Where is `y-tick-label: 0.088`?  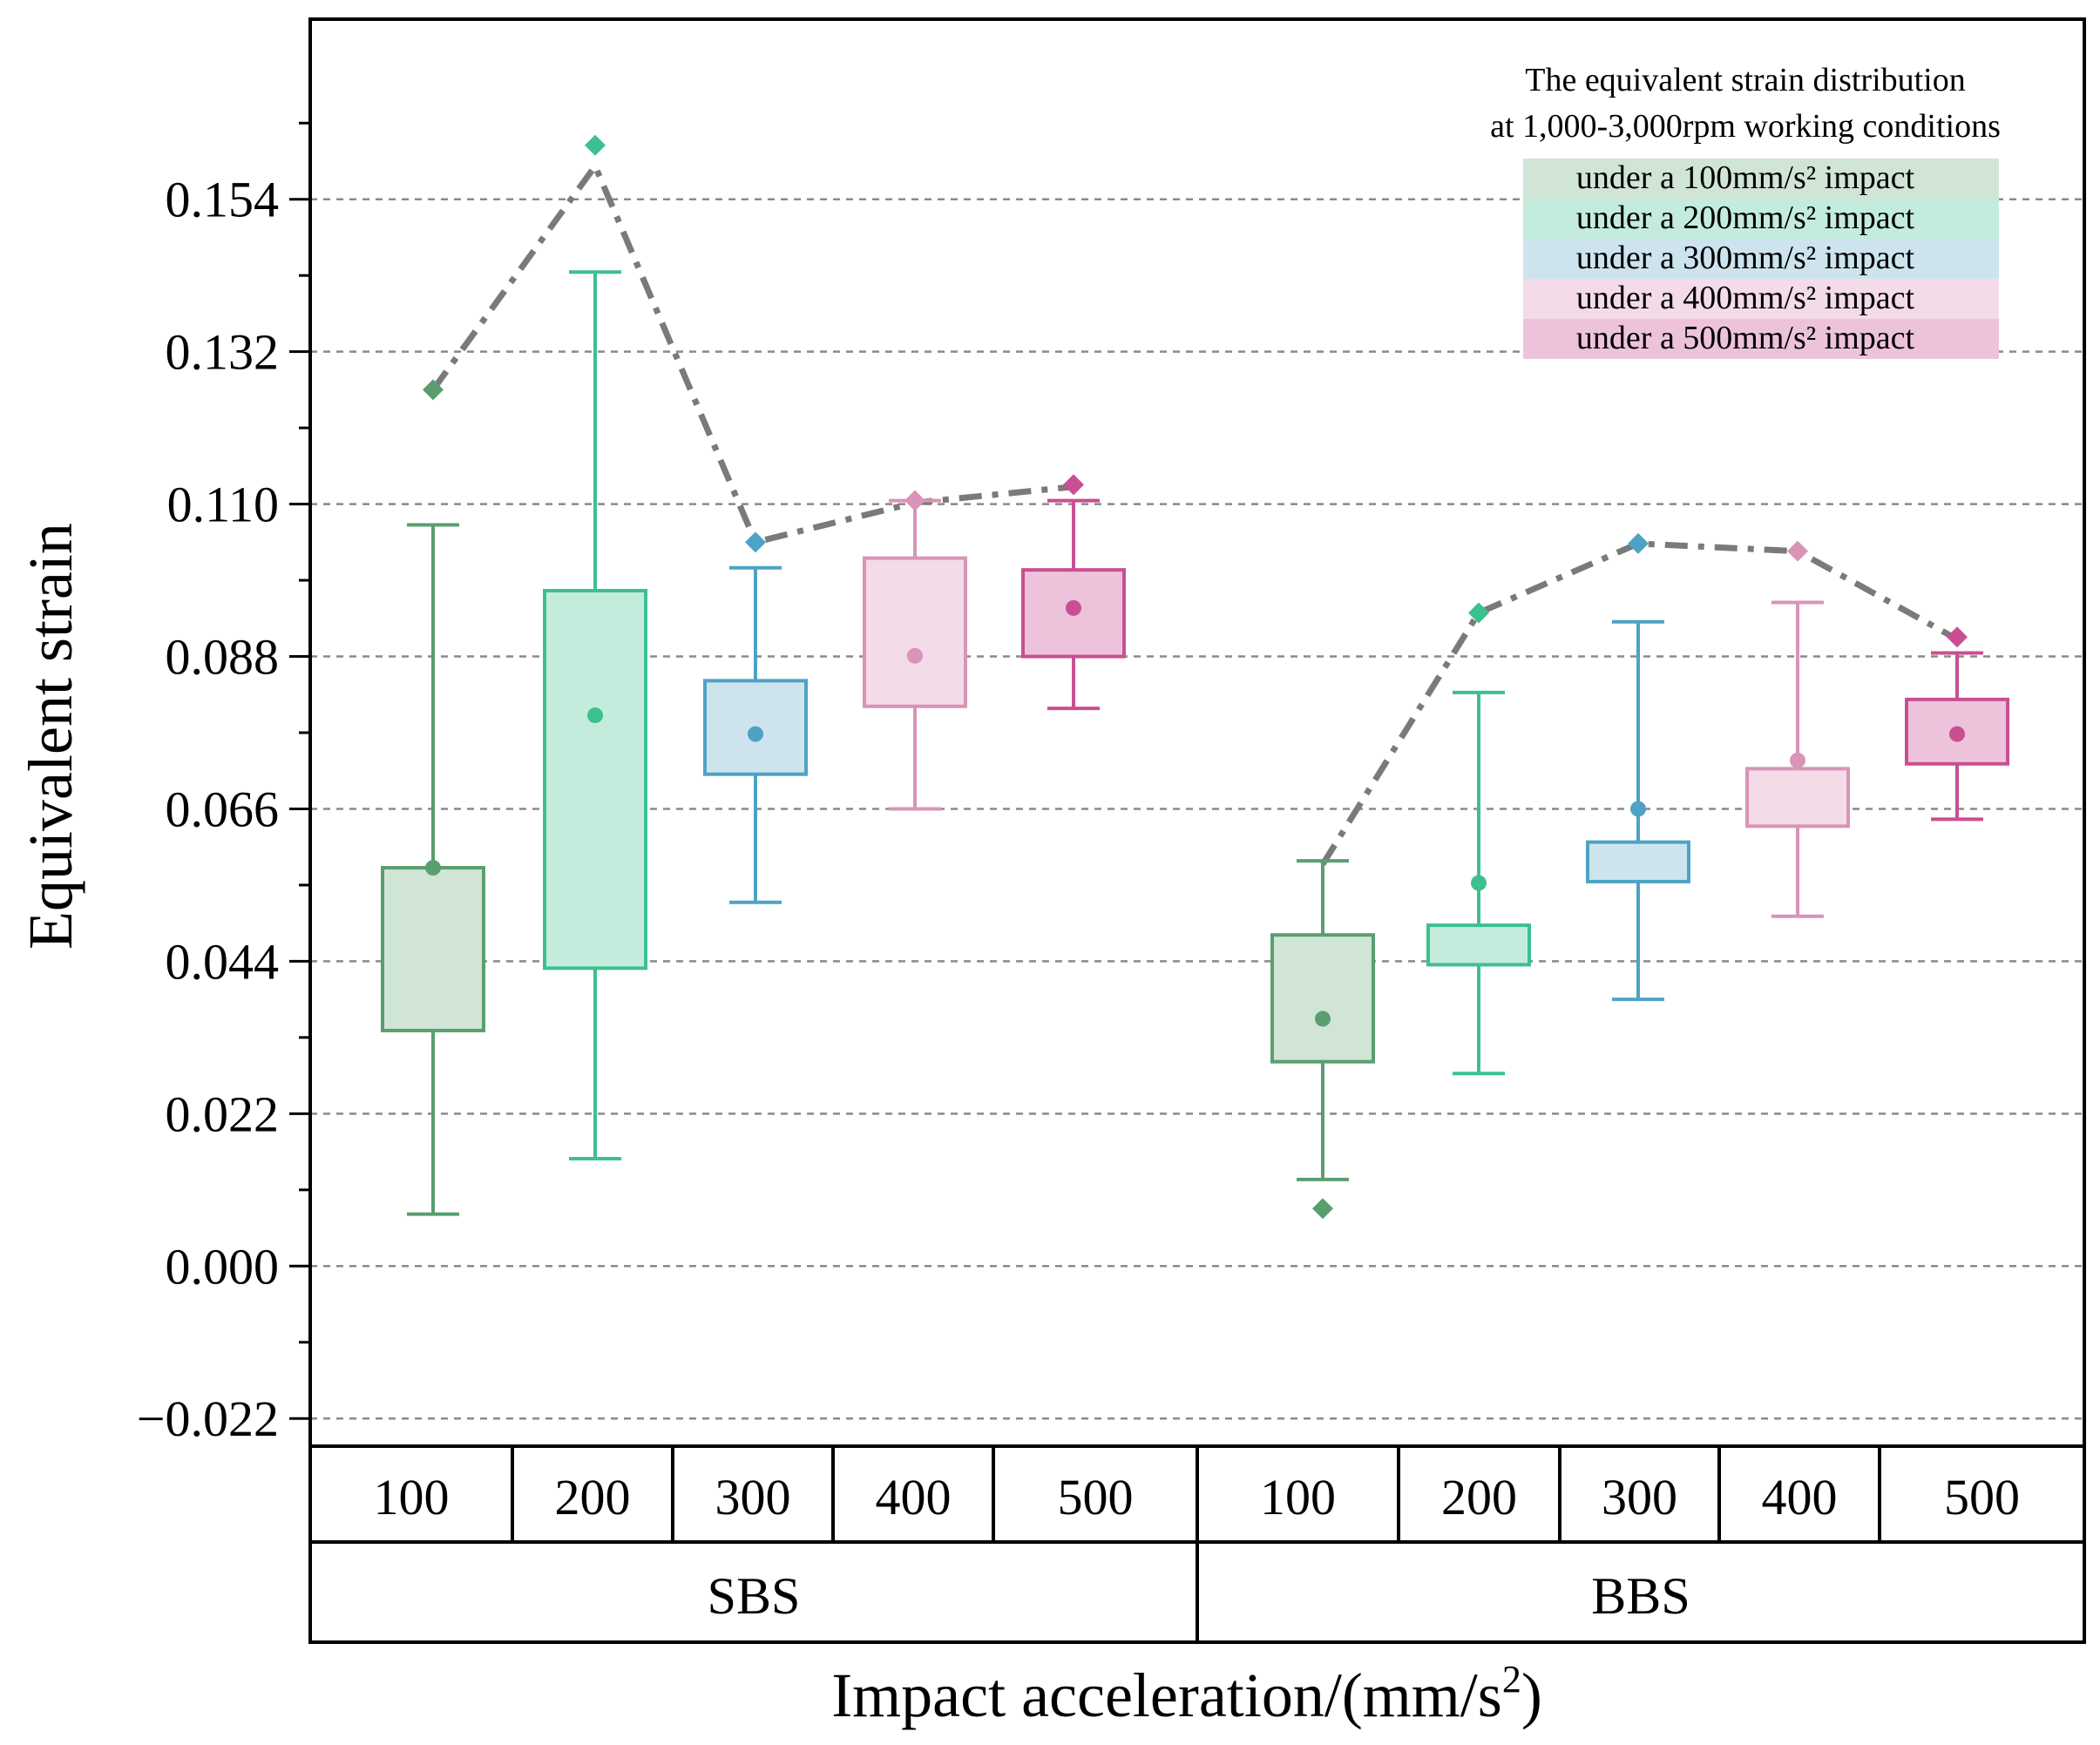
y-tick-label: 0.088 is located at coordinates (223, 657).